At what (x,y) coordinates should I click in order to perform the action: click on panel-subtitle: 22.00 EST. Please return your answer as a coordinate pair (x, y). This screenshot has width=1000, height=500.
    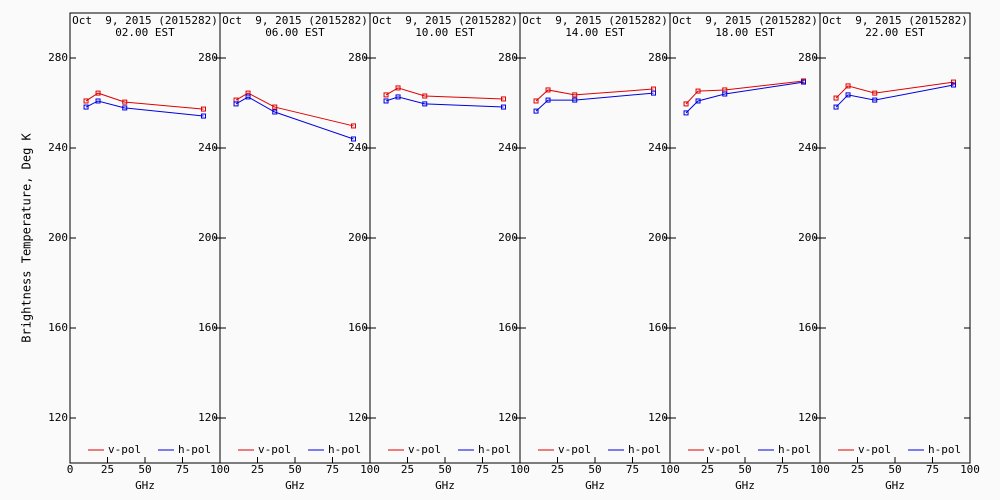
    Looking at the image, I should click on (895, 32).